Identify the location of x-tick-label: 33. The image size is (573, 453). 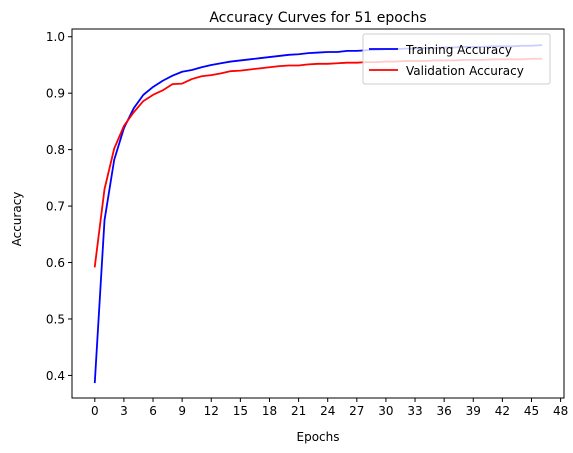
(414, 411).